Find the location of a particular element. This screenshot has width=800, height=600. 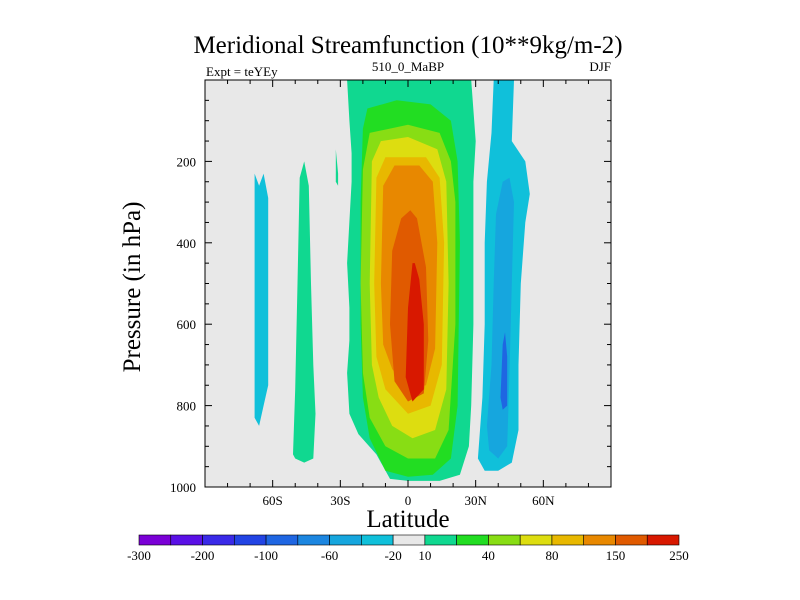

contour-cell-sh-mid is located at coordinates (304, 312).